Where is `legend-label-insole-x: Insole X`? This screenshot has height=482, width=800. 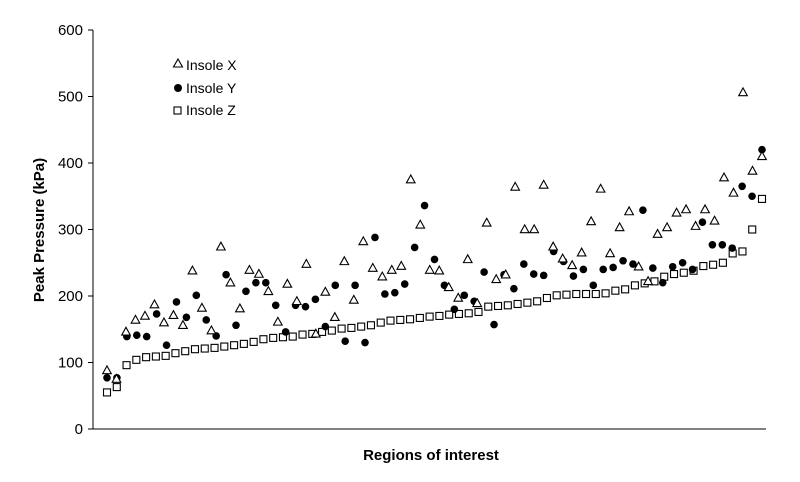
legend-label-insole-x: Insole X is located at coordinates (211, 65).